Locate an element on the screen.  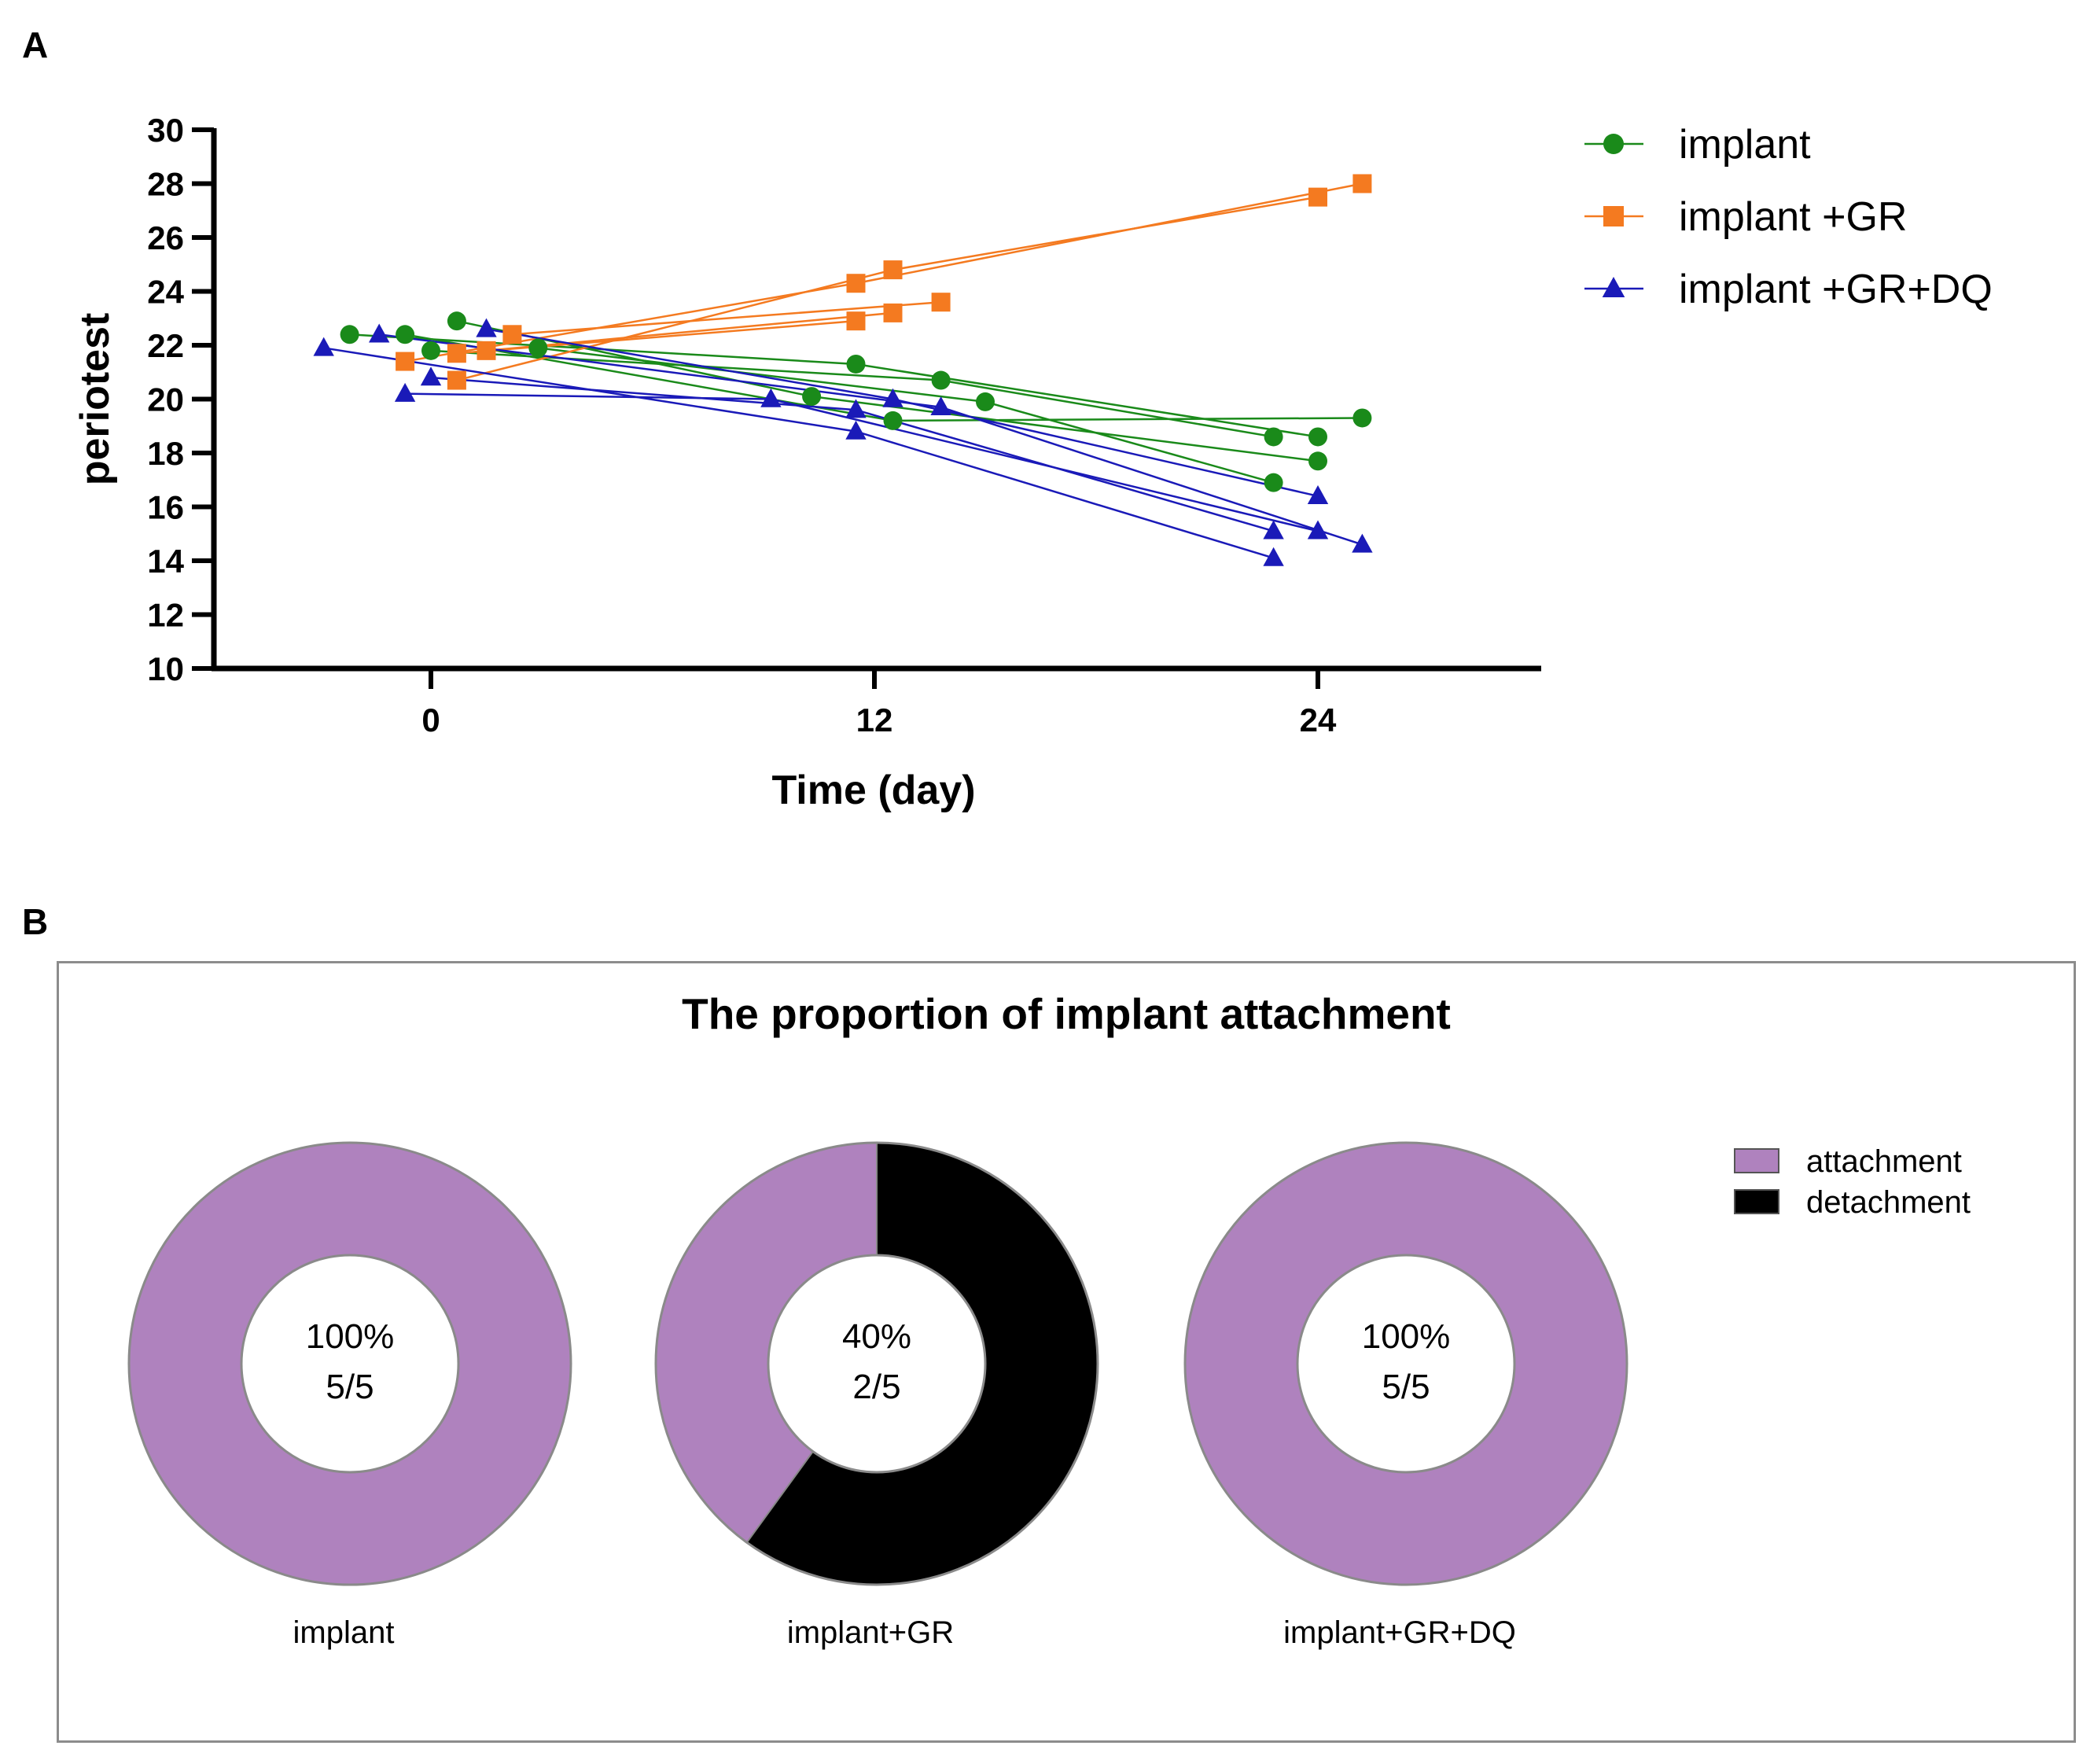
y-tick-label-0: 10 is located at coordinates (165, 668).